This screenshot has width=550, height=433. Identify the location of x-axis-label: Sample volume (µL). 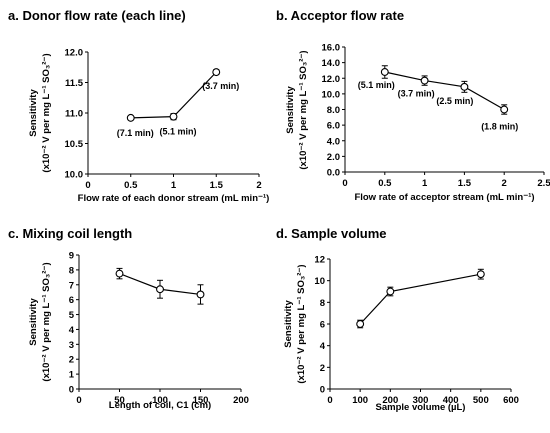
(421, 407).